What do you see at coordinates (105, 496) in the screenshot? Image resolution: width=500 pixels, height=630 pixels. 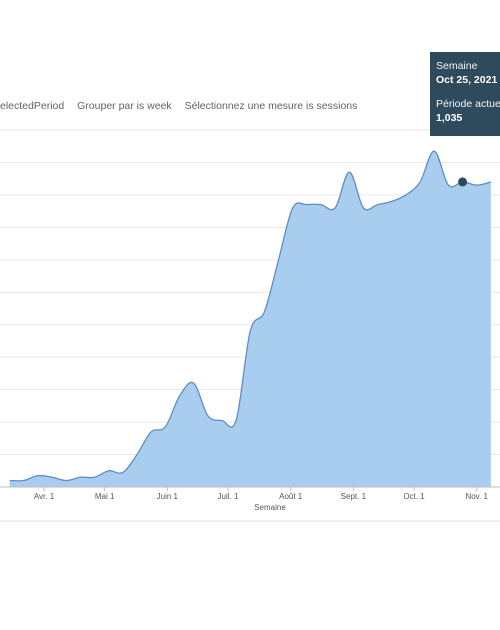 I see `x-tick-label: Mai 1` at bounding box center [105, 496].